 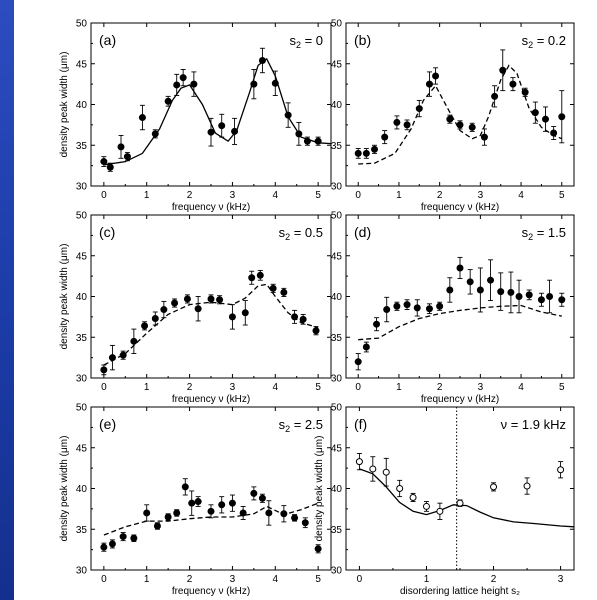 I want to click on y-axis-label: density peak width (μm), so click(x=64, y=105).